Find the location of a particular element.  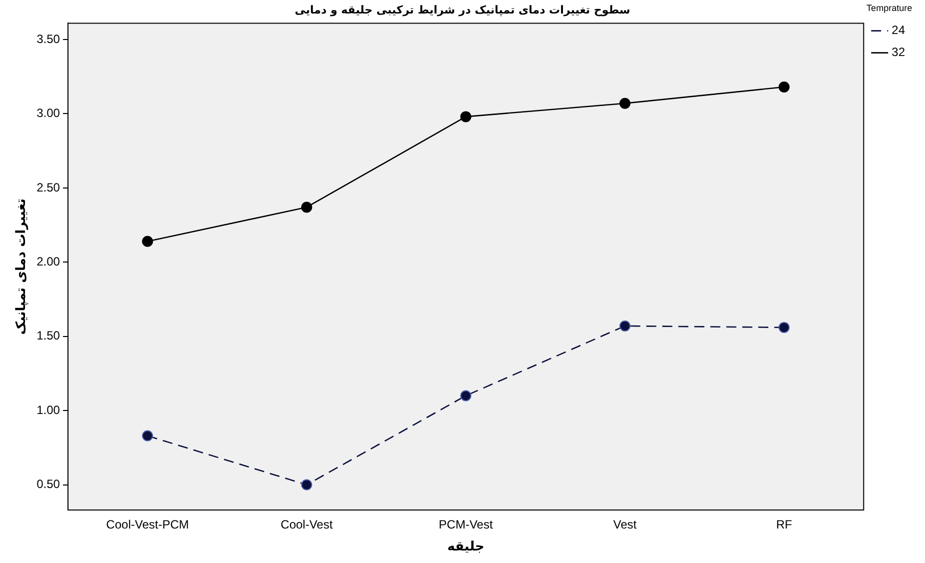

legend-label: 24 is located at coordinates (899, 30).